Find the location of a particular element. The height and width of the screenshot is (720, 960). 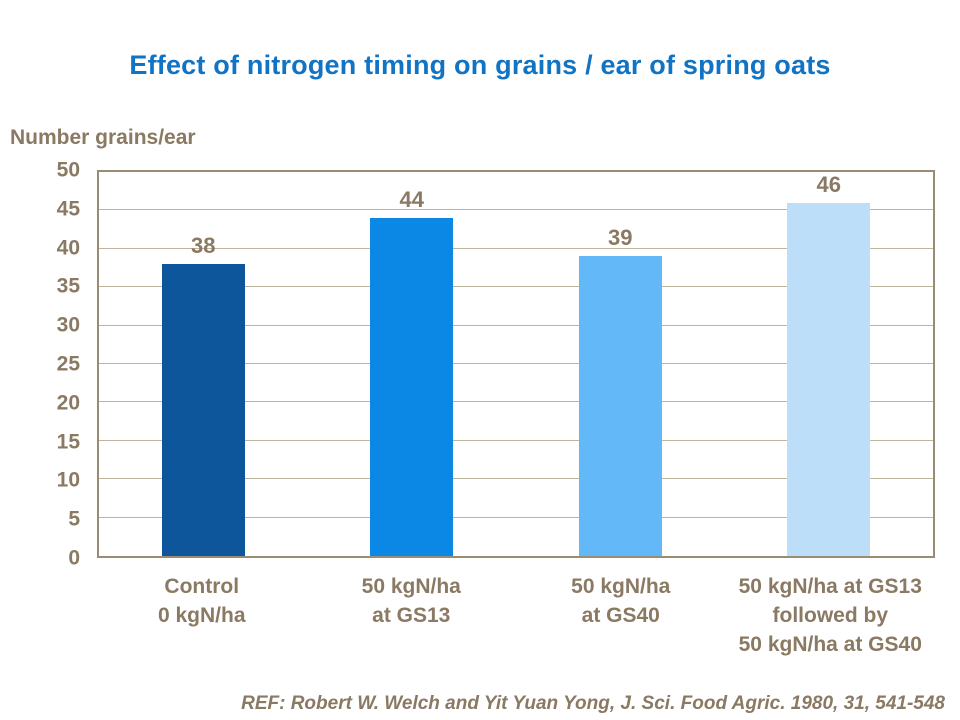

y-axis-title: Number grains/ear is located at coordinates (103, 137).